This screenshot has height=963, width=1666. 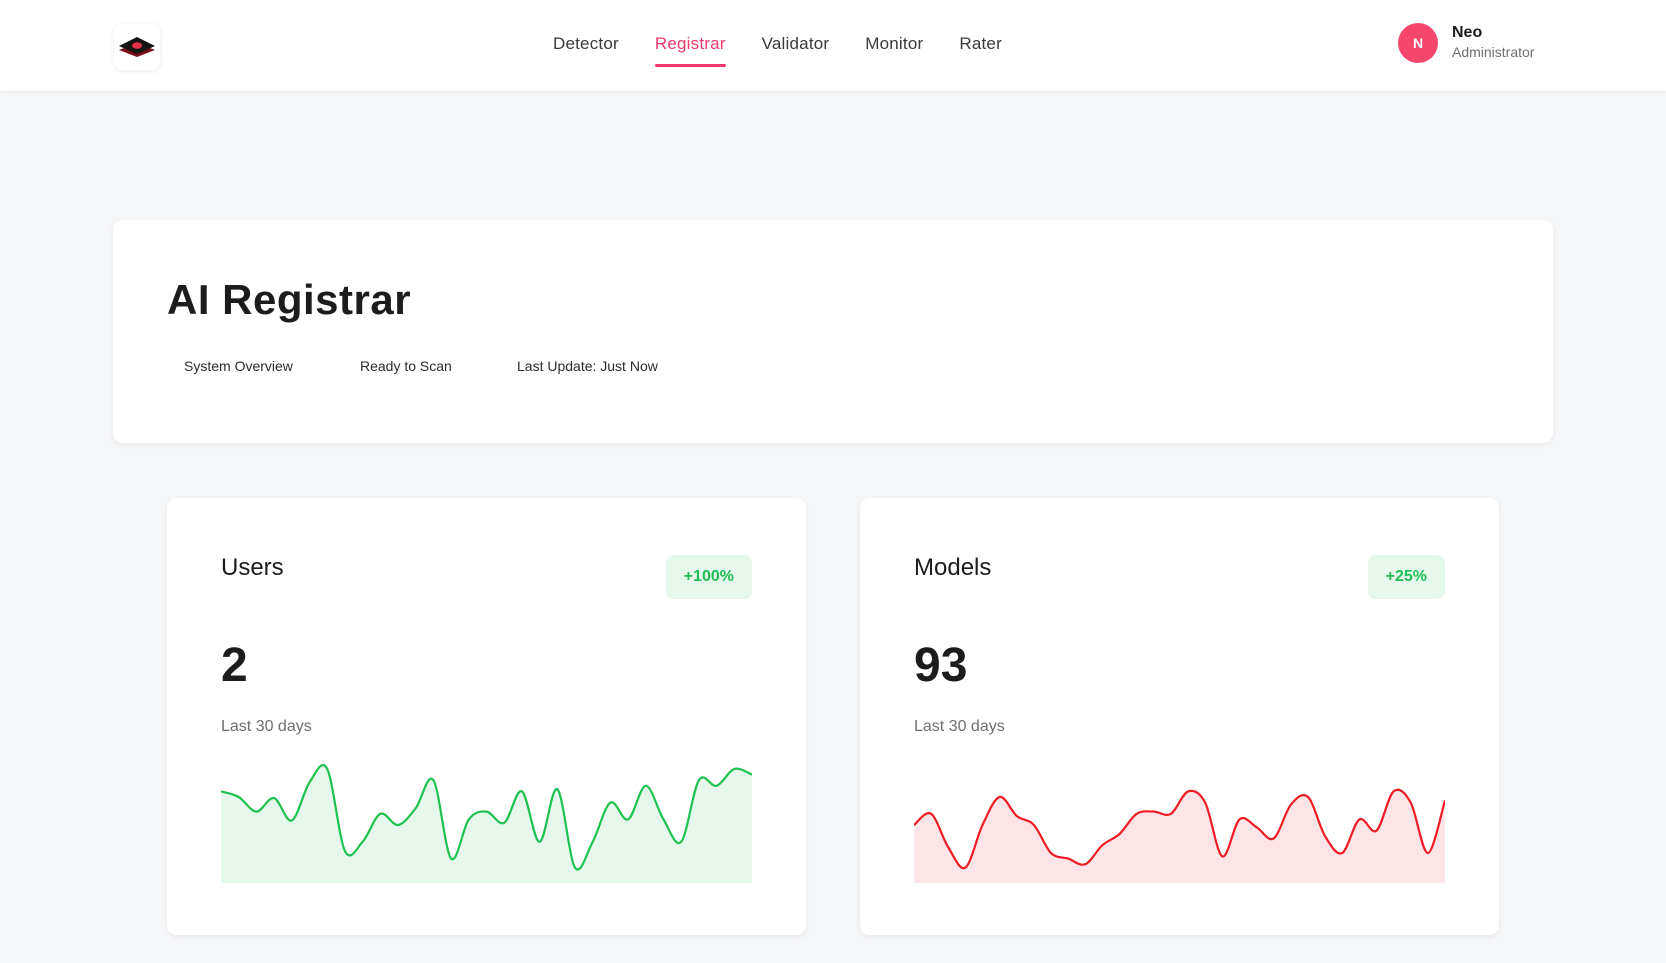 What do you see at coordinates (941, 665) in the screenshot?
I see `stat-value: 93` at bounding box center [941, 665].